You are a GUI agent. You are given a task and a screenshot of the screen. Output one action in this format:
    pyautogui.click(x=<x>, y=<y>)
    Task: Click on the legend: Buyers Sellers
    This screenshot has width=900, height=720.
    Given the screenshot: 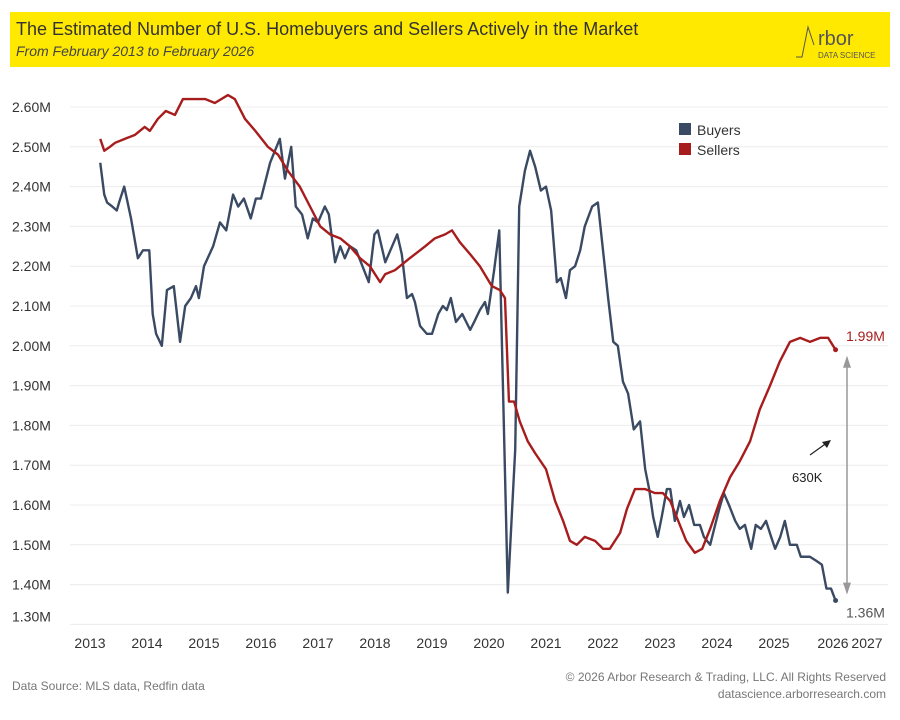 What is the action you would take?
    pyautogui.click(x=710, y=140)
    